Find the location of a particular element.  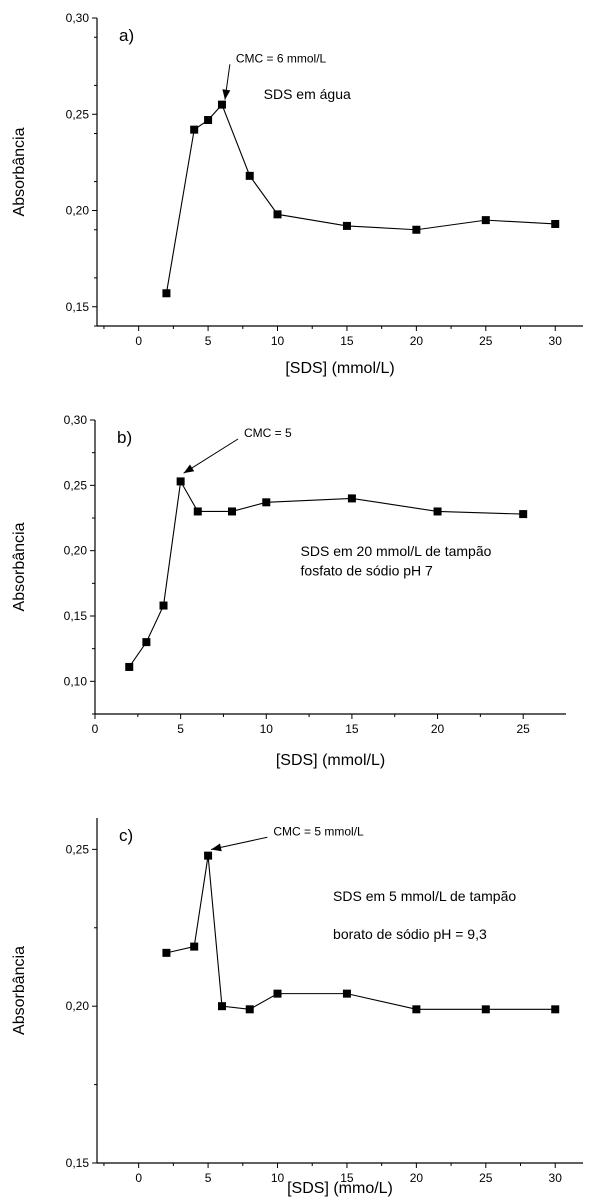

panel-label: a) is located at coordinates (126, 35).